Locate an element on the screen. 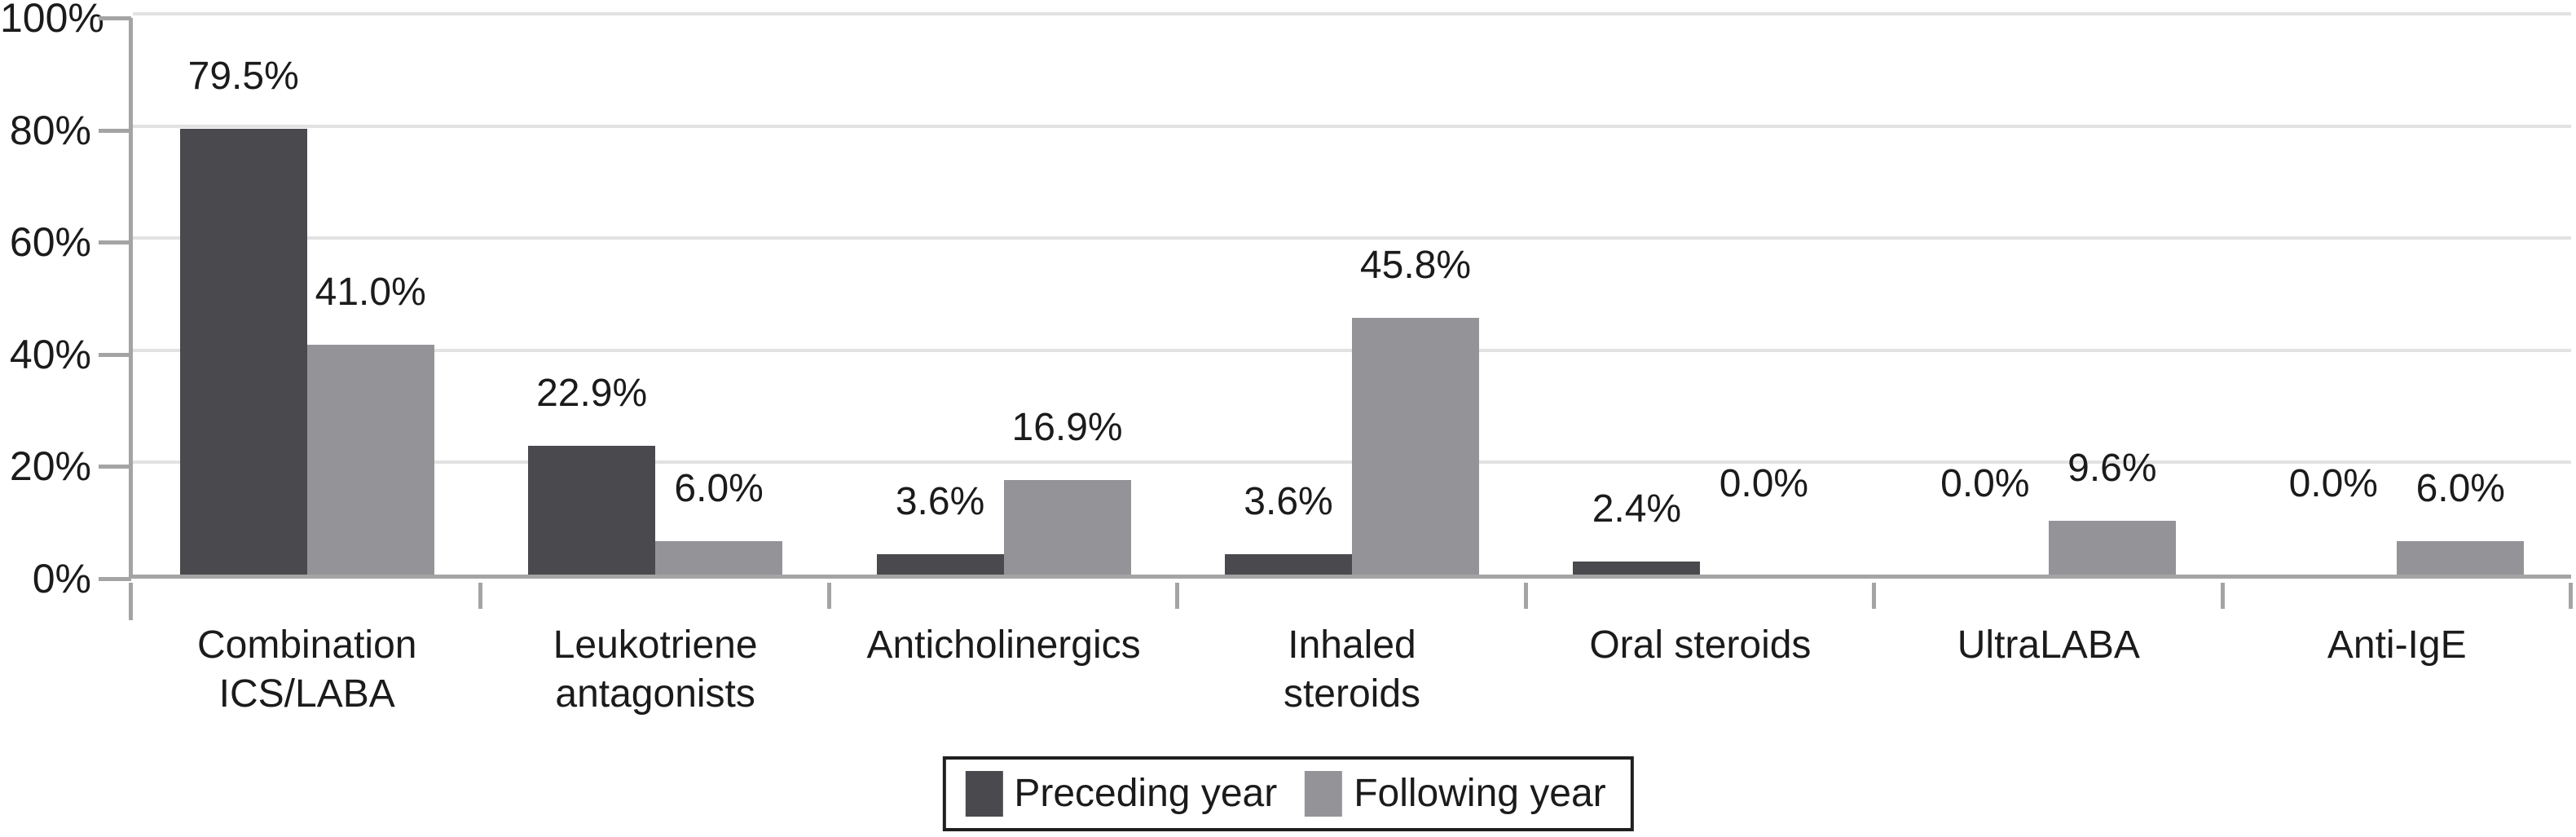  category-label: Leukotriene antagonists is located at coordinates (655, 670).